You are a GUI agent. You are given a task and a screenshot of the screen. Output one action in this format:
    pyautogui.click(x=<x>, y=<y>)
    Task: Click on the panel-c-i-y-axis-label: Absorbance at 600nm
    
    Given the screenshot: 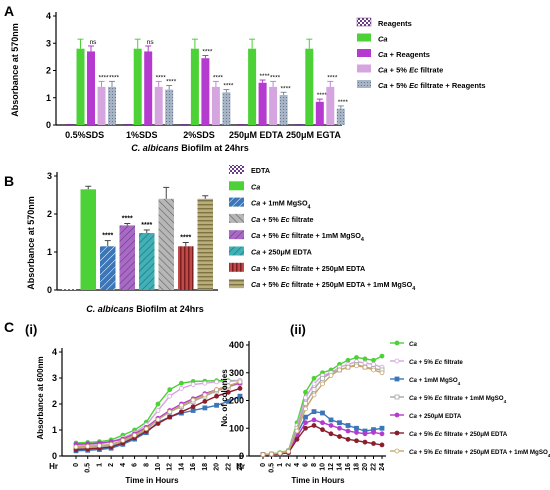 What is the action you would take?
    pyautogui.click(x=40, y=397)
    